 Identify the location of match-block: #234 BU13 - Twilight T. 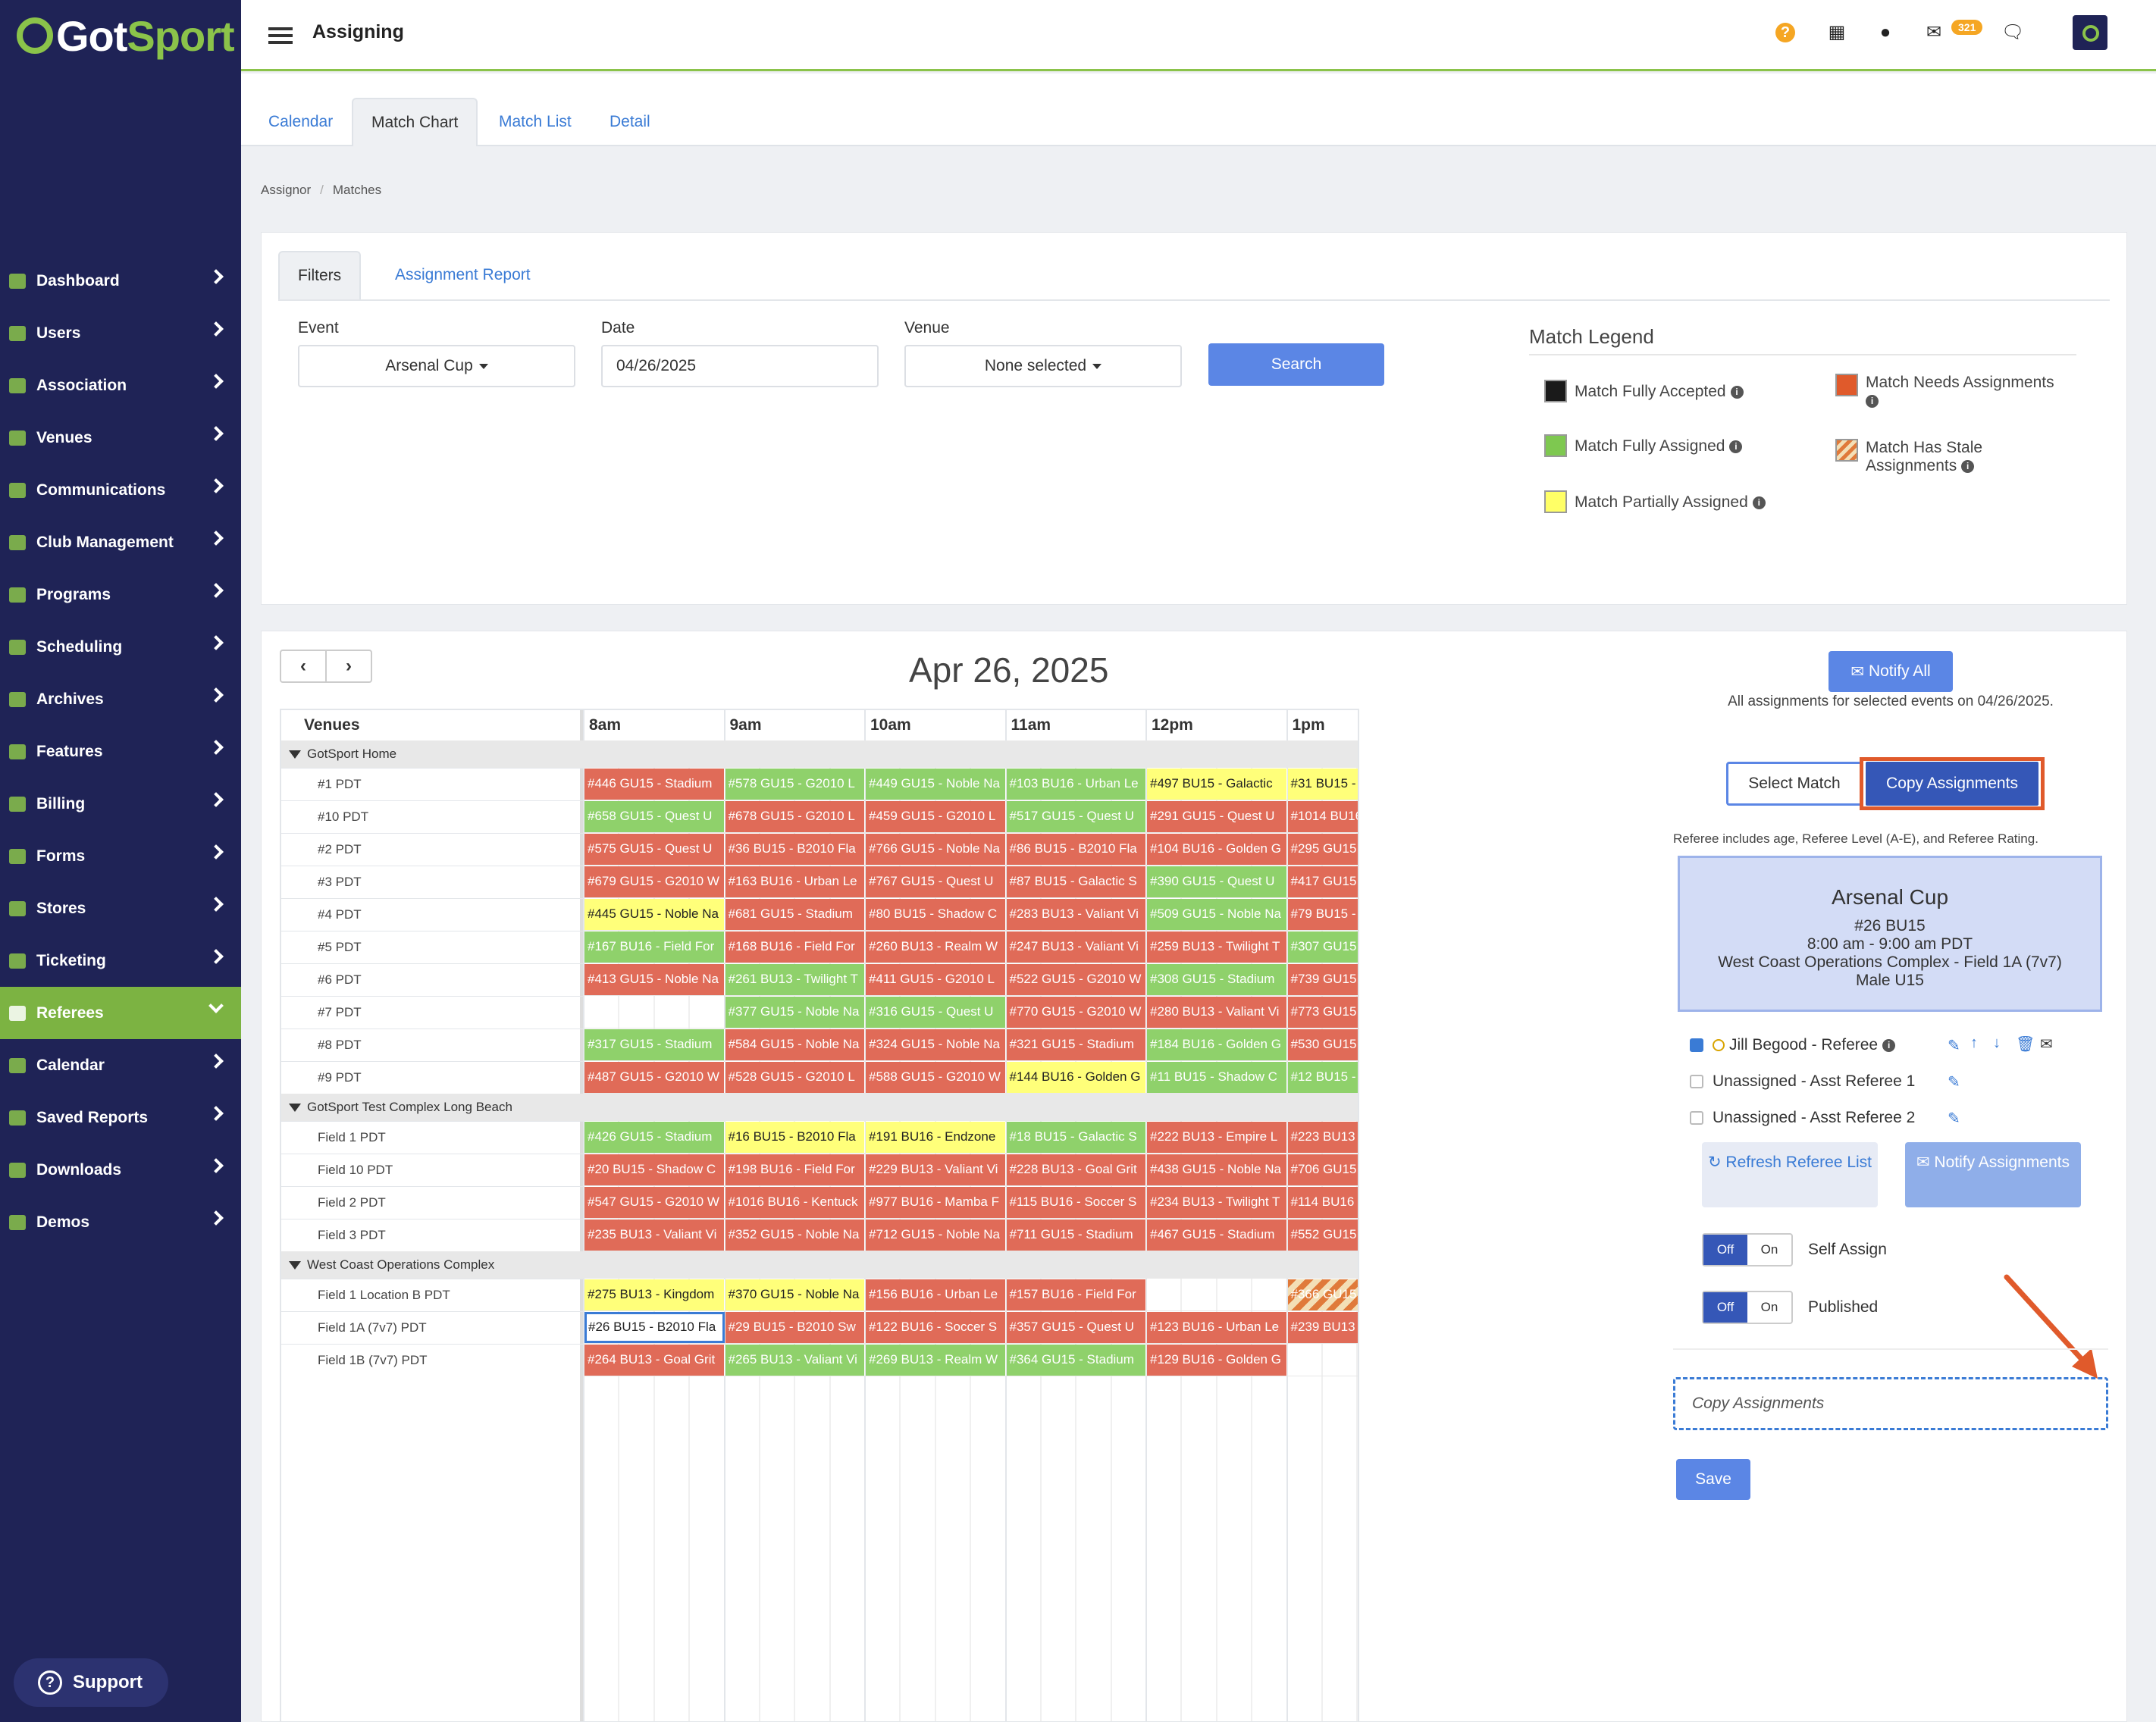
(1217, 1202).